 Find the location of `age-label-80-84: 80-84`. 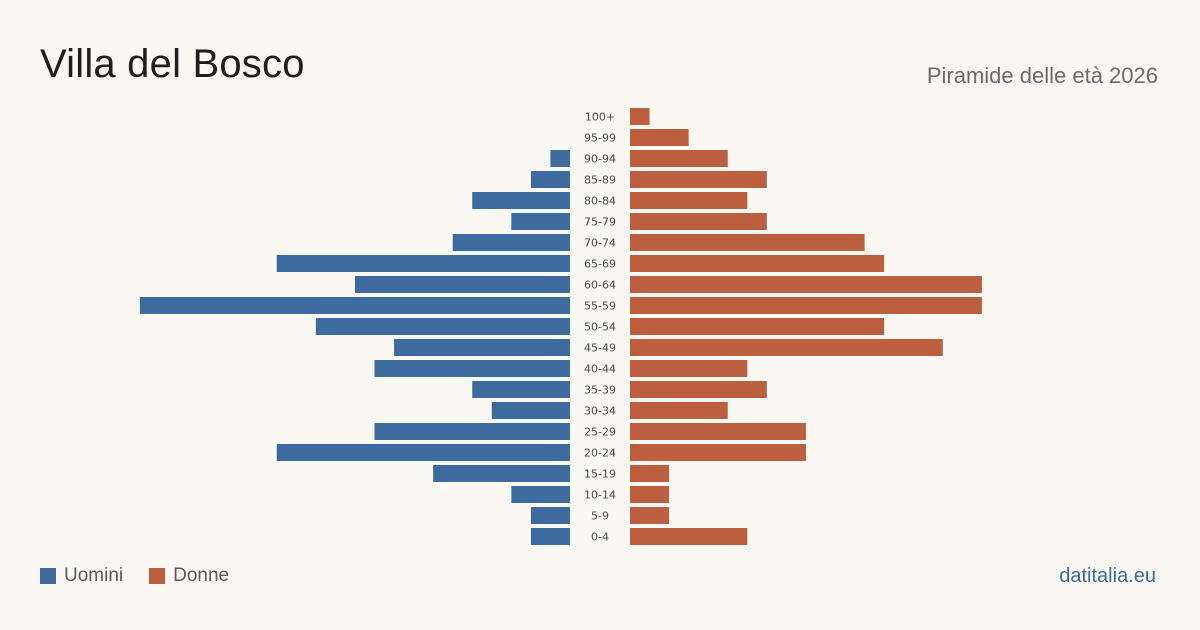

age-label-80-84: 80-84 is located at coordinates (600, 201).